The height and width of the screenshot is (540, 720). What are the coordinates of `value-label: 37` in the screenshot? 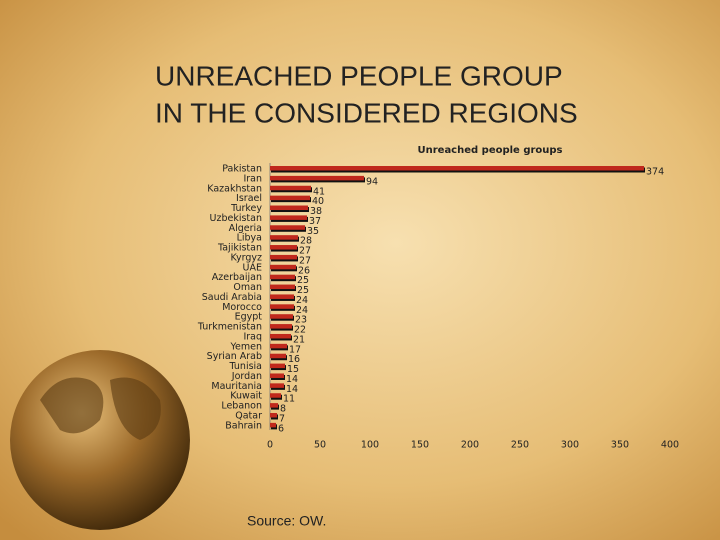 It's located at (315, 221).